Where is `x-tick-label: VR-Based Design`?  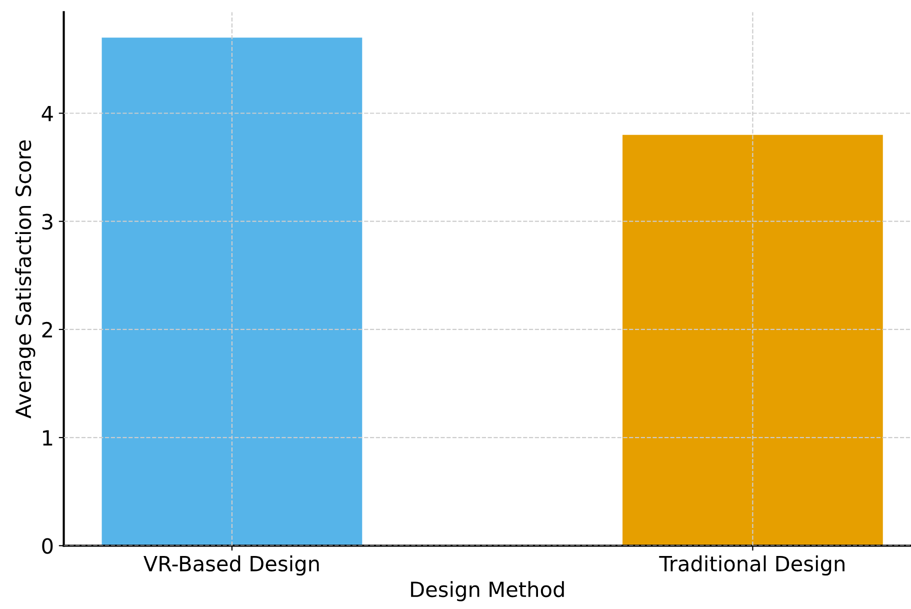
x-tick-label: VR-Based Design is located at coordinates (231, 565).